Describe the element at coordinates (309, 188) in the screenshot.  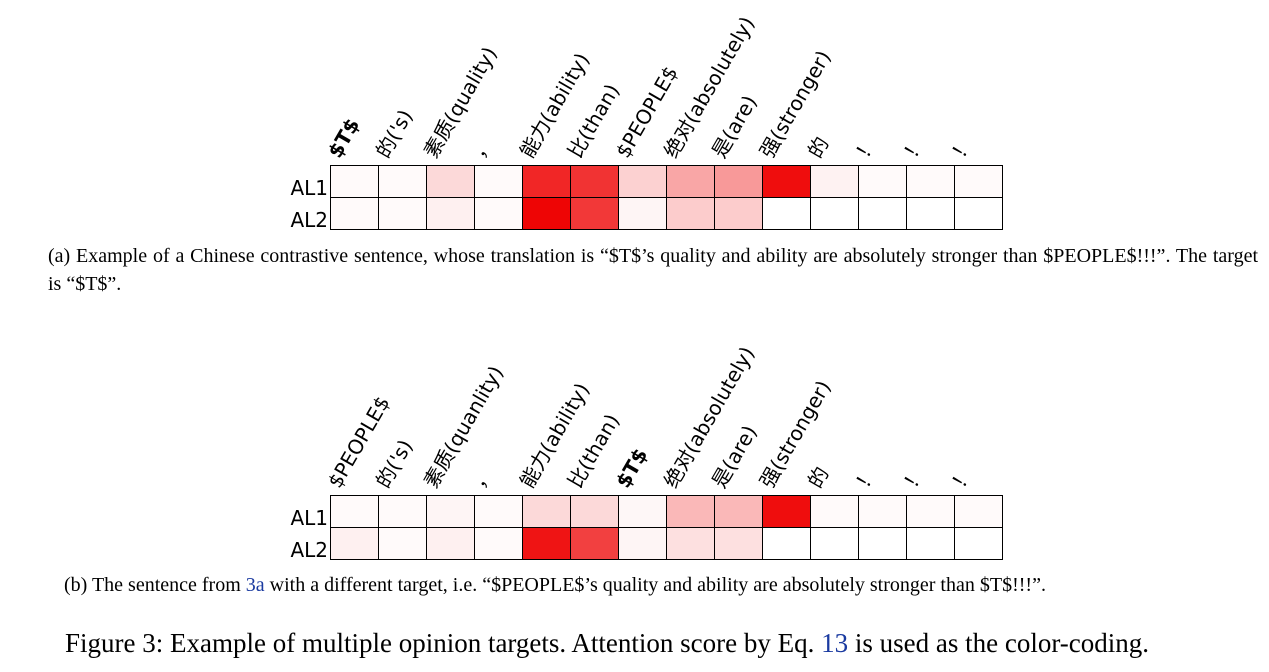
I see `row-label-al1-a: AL1` at that location.